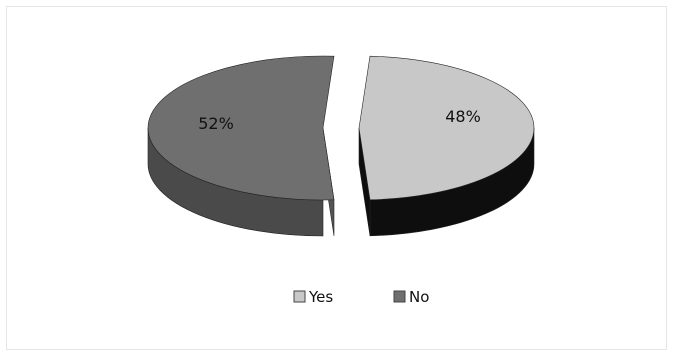 This screenshot has width=673, height=356. I want to click on data-label-no: 52%, so click(216, 123).